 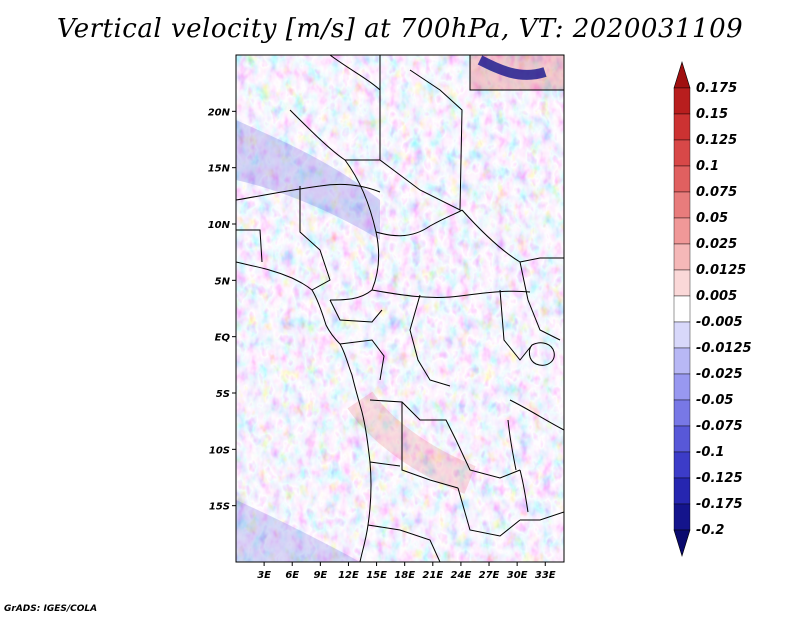 What do you see at coordinates (320, 575) in the screenshot?
I see `lon-label: 9E` at bounding box center [320, 575].